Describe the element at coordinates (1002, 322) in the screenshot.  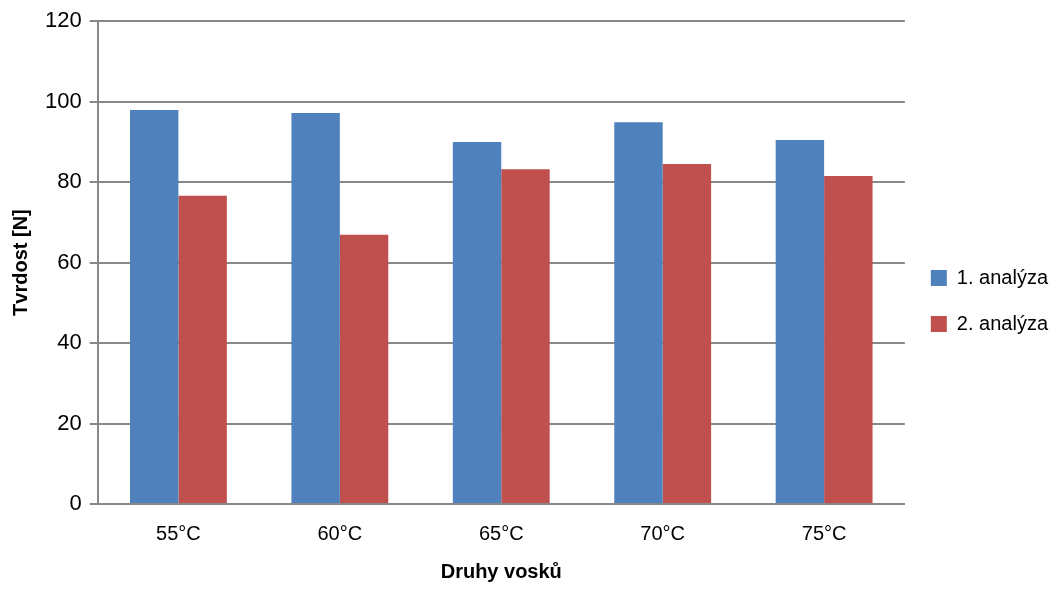
I see `legend-label: 2. analýza` at that location.